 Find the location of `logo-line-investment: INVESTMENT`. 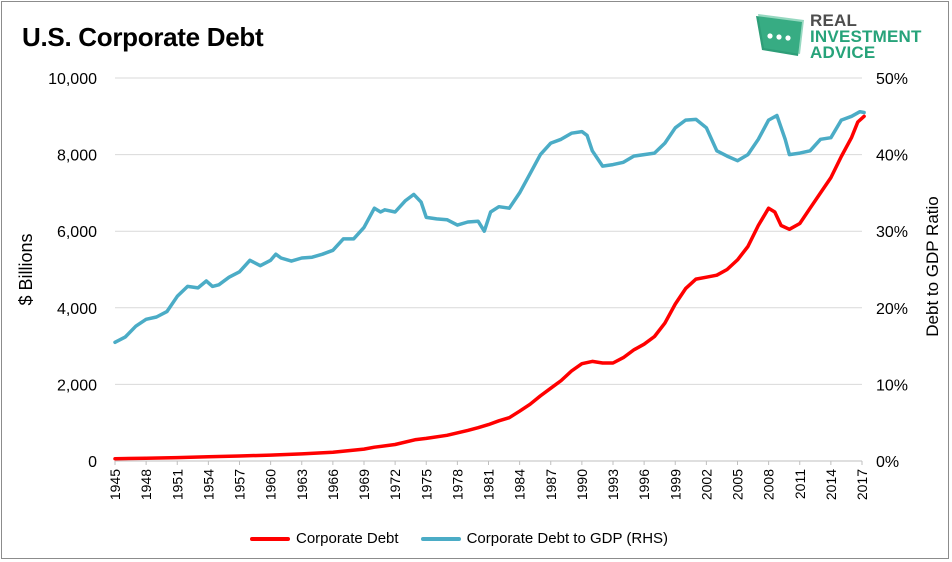

logo-line-investment: INVESTMENT is located at coordinates (866, 36).